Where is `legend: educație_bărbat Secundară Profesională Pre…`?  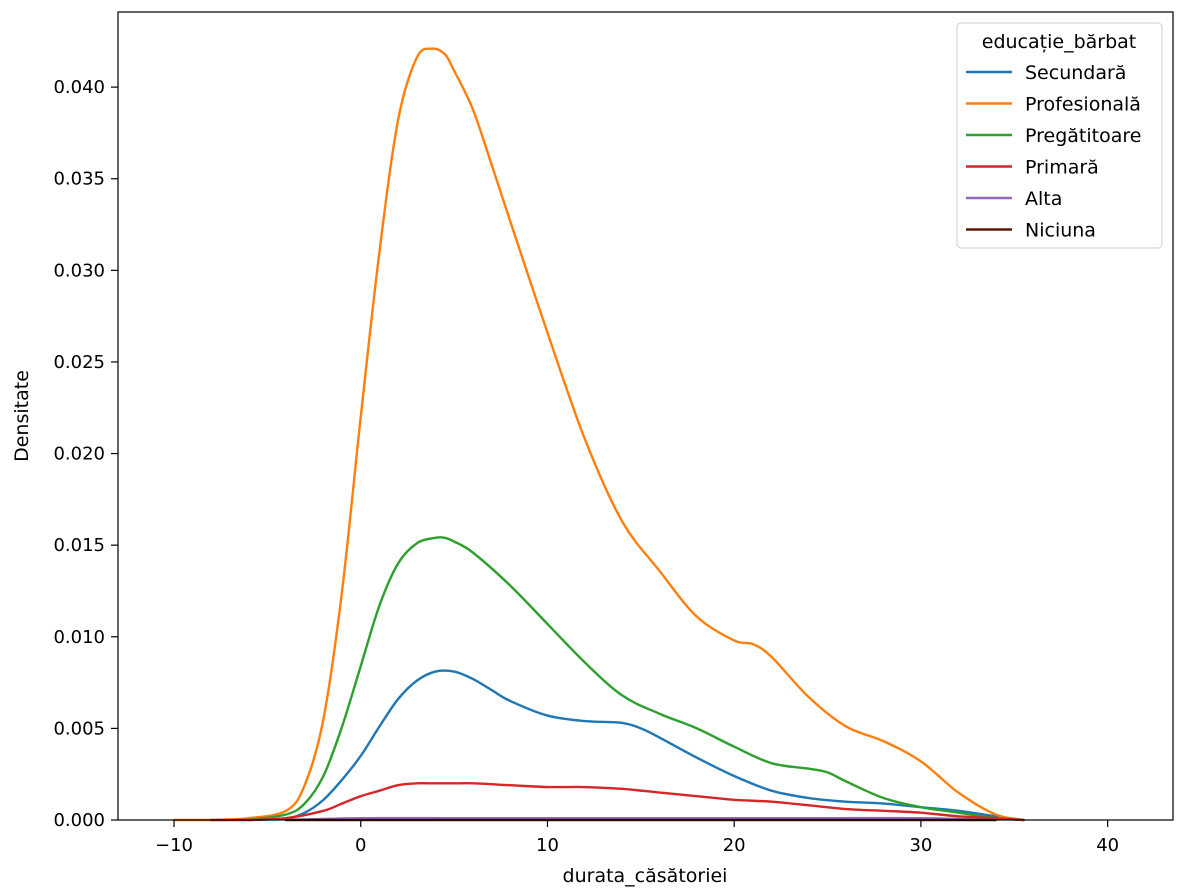 legend: educație_bărbat Secundară Profesională Pre… is located at coordinates (1059, 135).